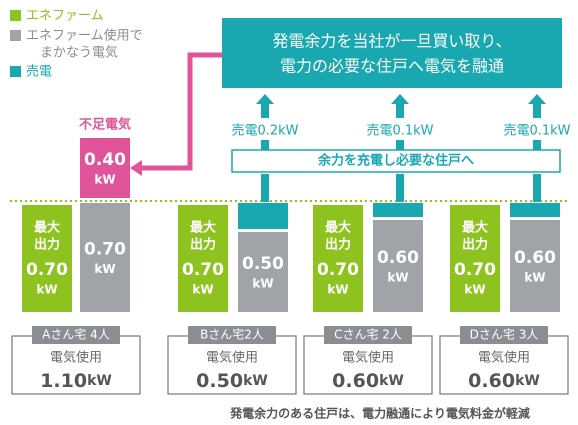  I want to click on usage-value: 1.10, so click(63, 381).